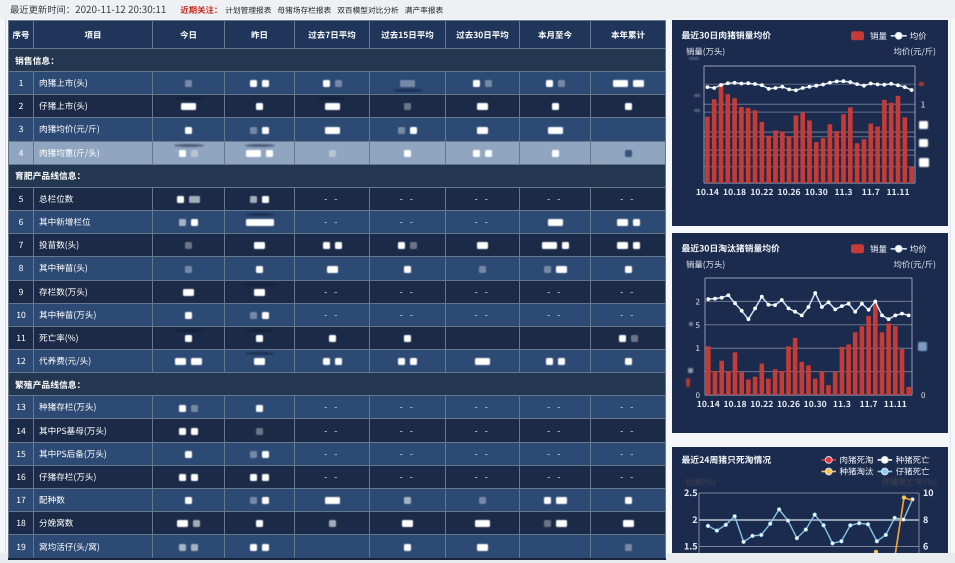 The height and width of the screenshot is (563, 955). What do you see at coordinates (701, 482) in the screenshot?
I see `svg-text: 比例(%)` at bounding box center [701, 482].